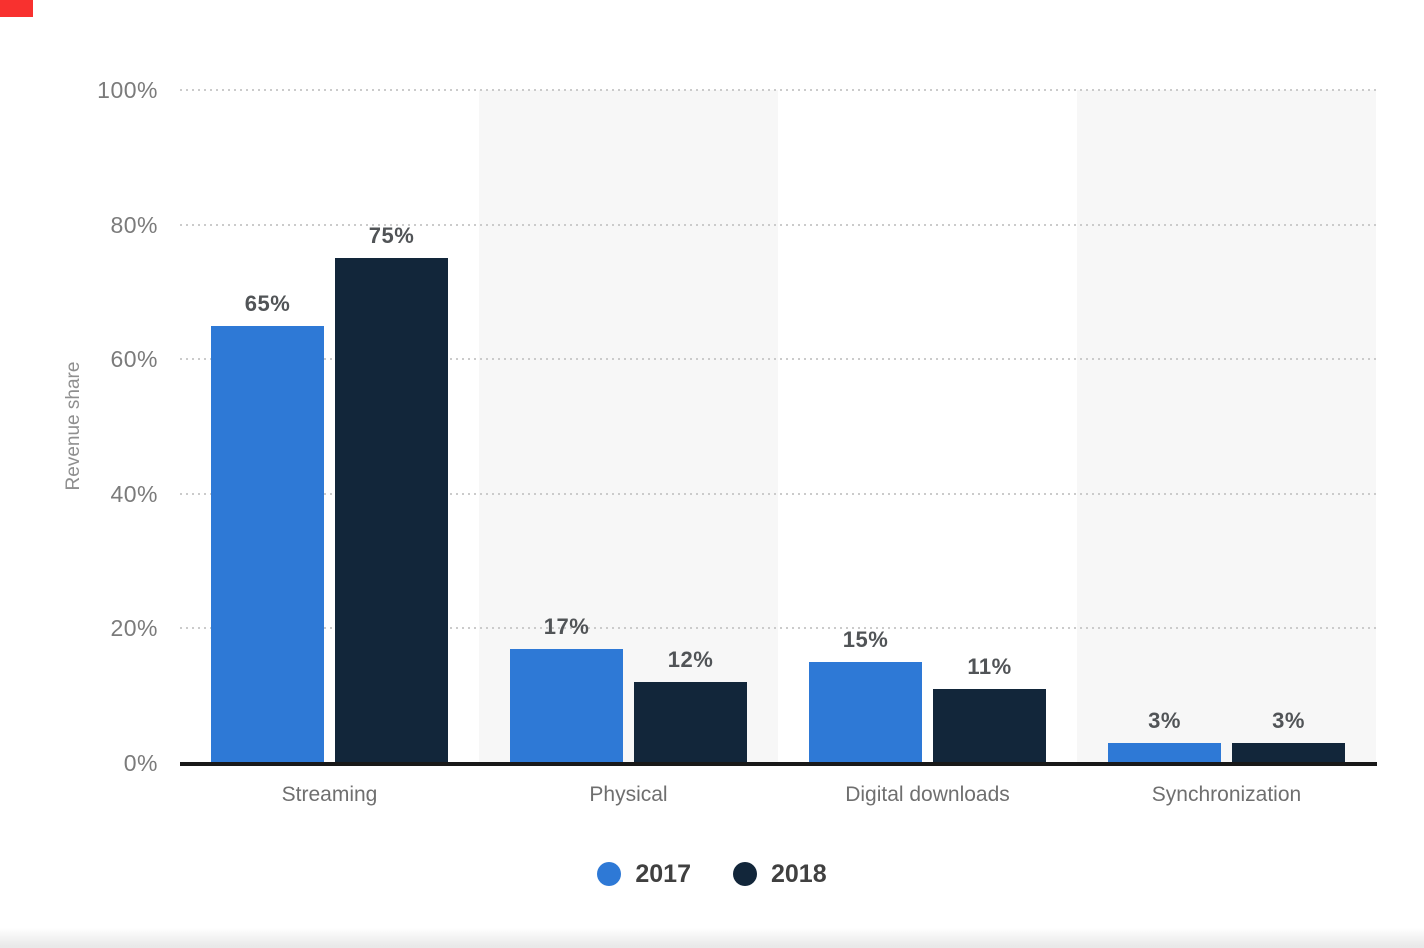 This screenshot has width=1424, height=948. Describe the element at coordinates (778, 764) in the screenshot. I see `x-axis-line` at that location.